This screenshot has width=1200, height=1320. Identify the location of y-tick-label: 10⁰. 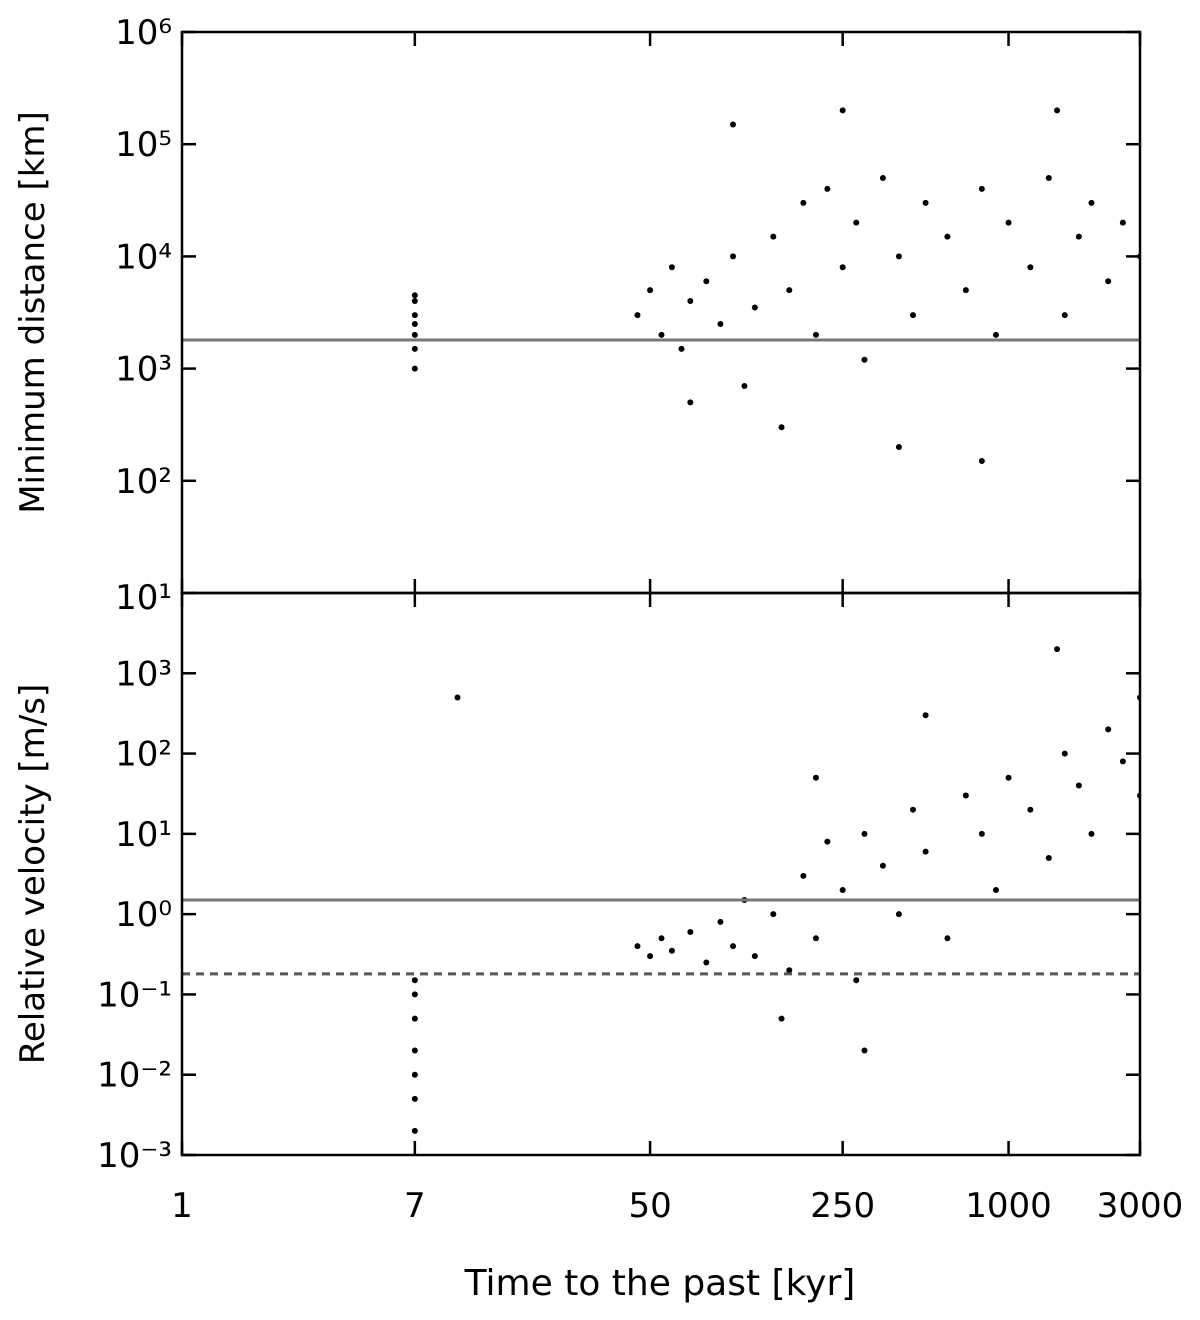
(143, 915).